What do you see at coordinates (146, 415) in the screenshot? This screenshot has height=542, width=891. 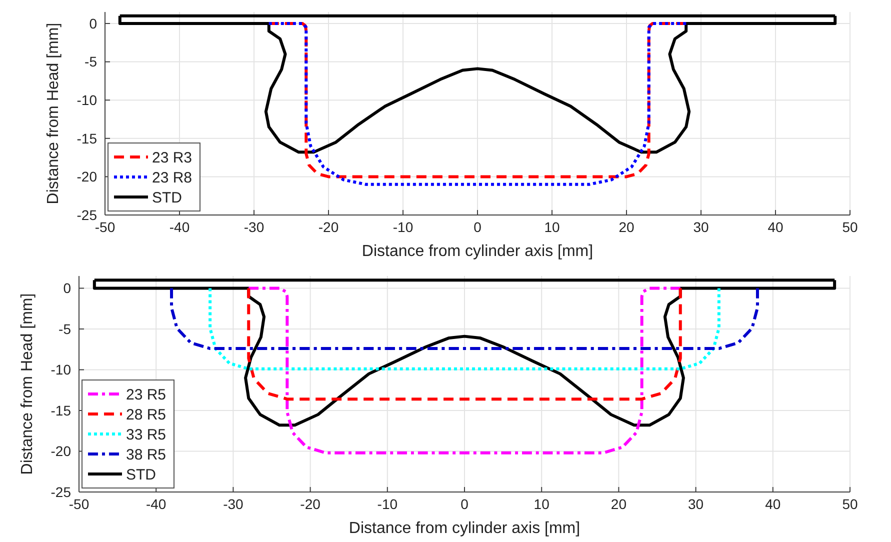 I see `legend-label: 28 R5` at bounding box center [146, 415].